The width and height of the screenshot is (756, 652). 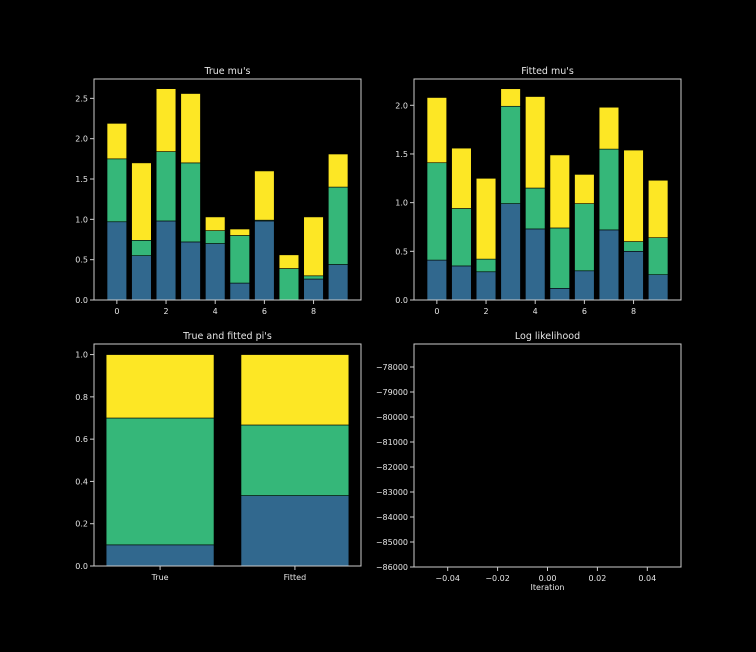 What do you see at coordinates (264, 311) in the screenshot?
I see `x-tick-label: 6` at bounding box center [264, 311].